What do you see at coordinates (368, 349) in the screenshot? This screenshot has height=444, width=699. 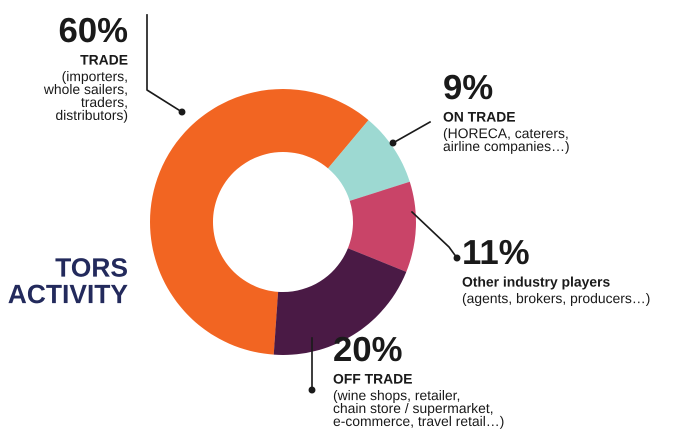 I see `data-label: 20%` at bounding box center [368, 349].